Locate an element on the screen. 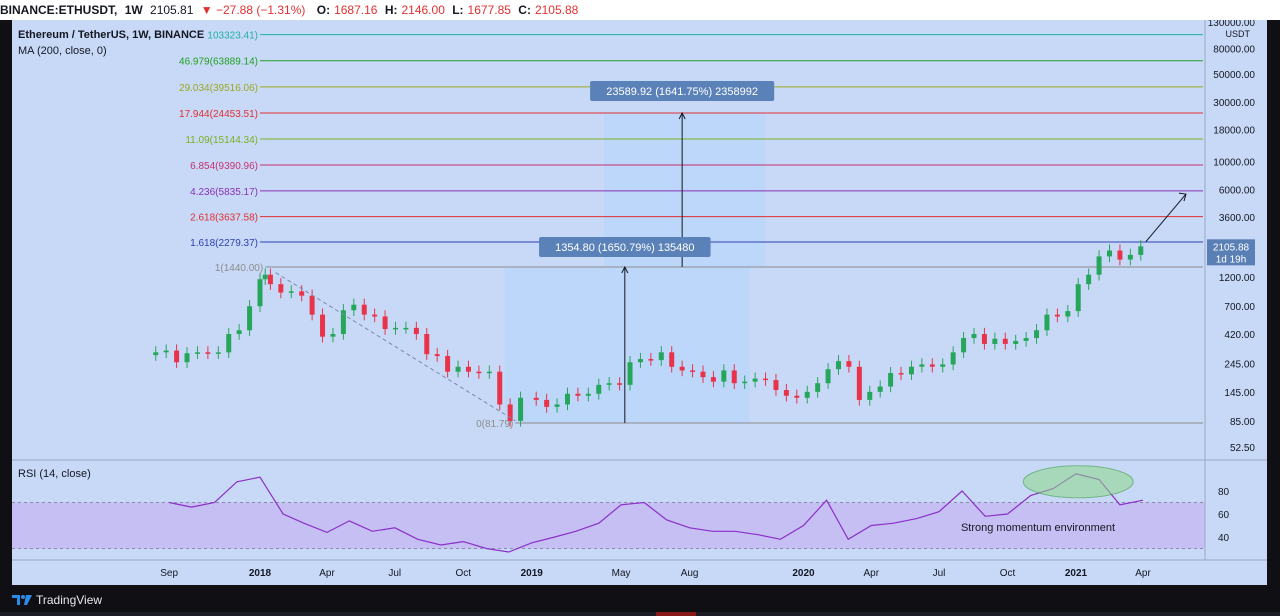 The width and height of the screenshot is (1280, 616). tradingview-logo-icon is located at coordinates (22, 600).